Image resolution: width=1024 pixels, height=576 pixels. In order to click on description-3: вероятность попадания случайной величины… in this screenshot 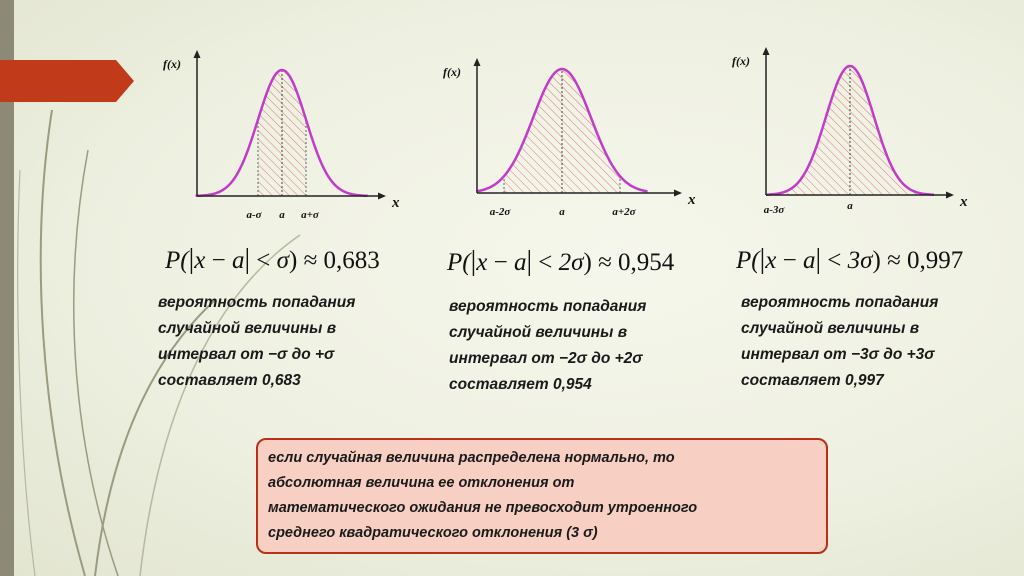, I will do `click(839, 342)`.